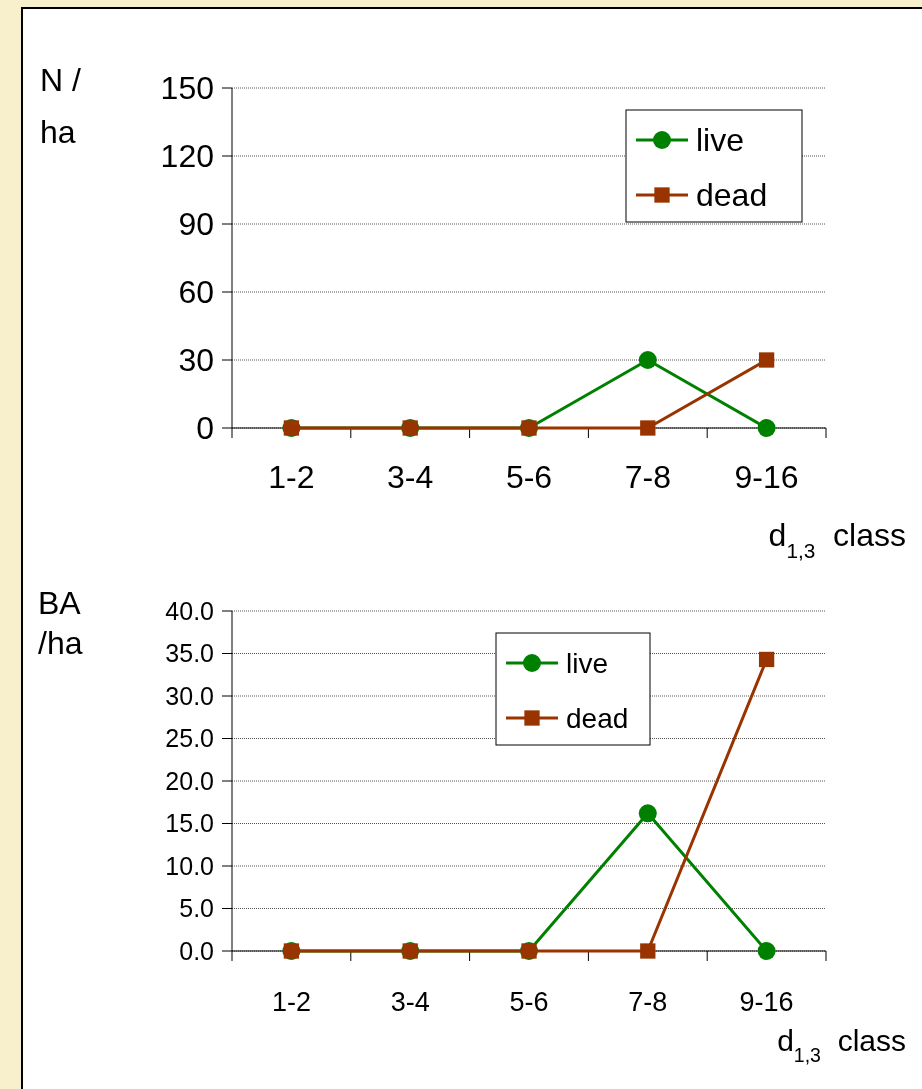 This screenshot has width=922, height=1089. Describe the element at coordinates (205, 428) in the screenshot. I see `y-tick-label: 0` at that location.